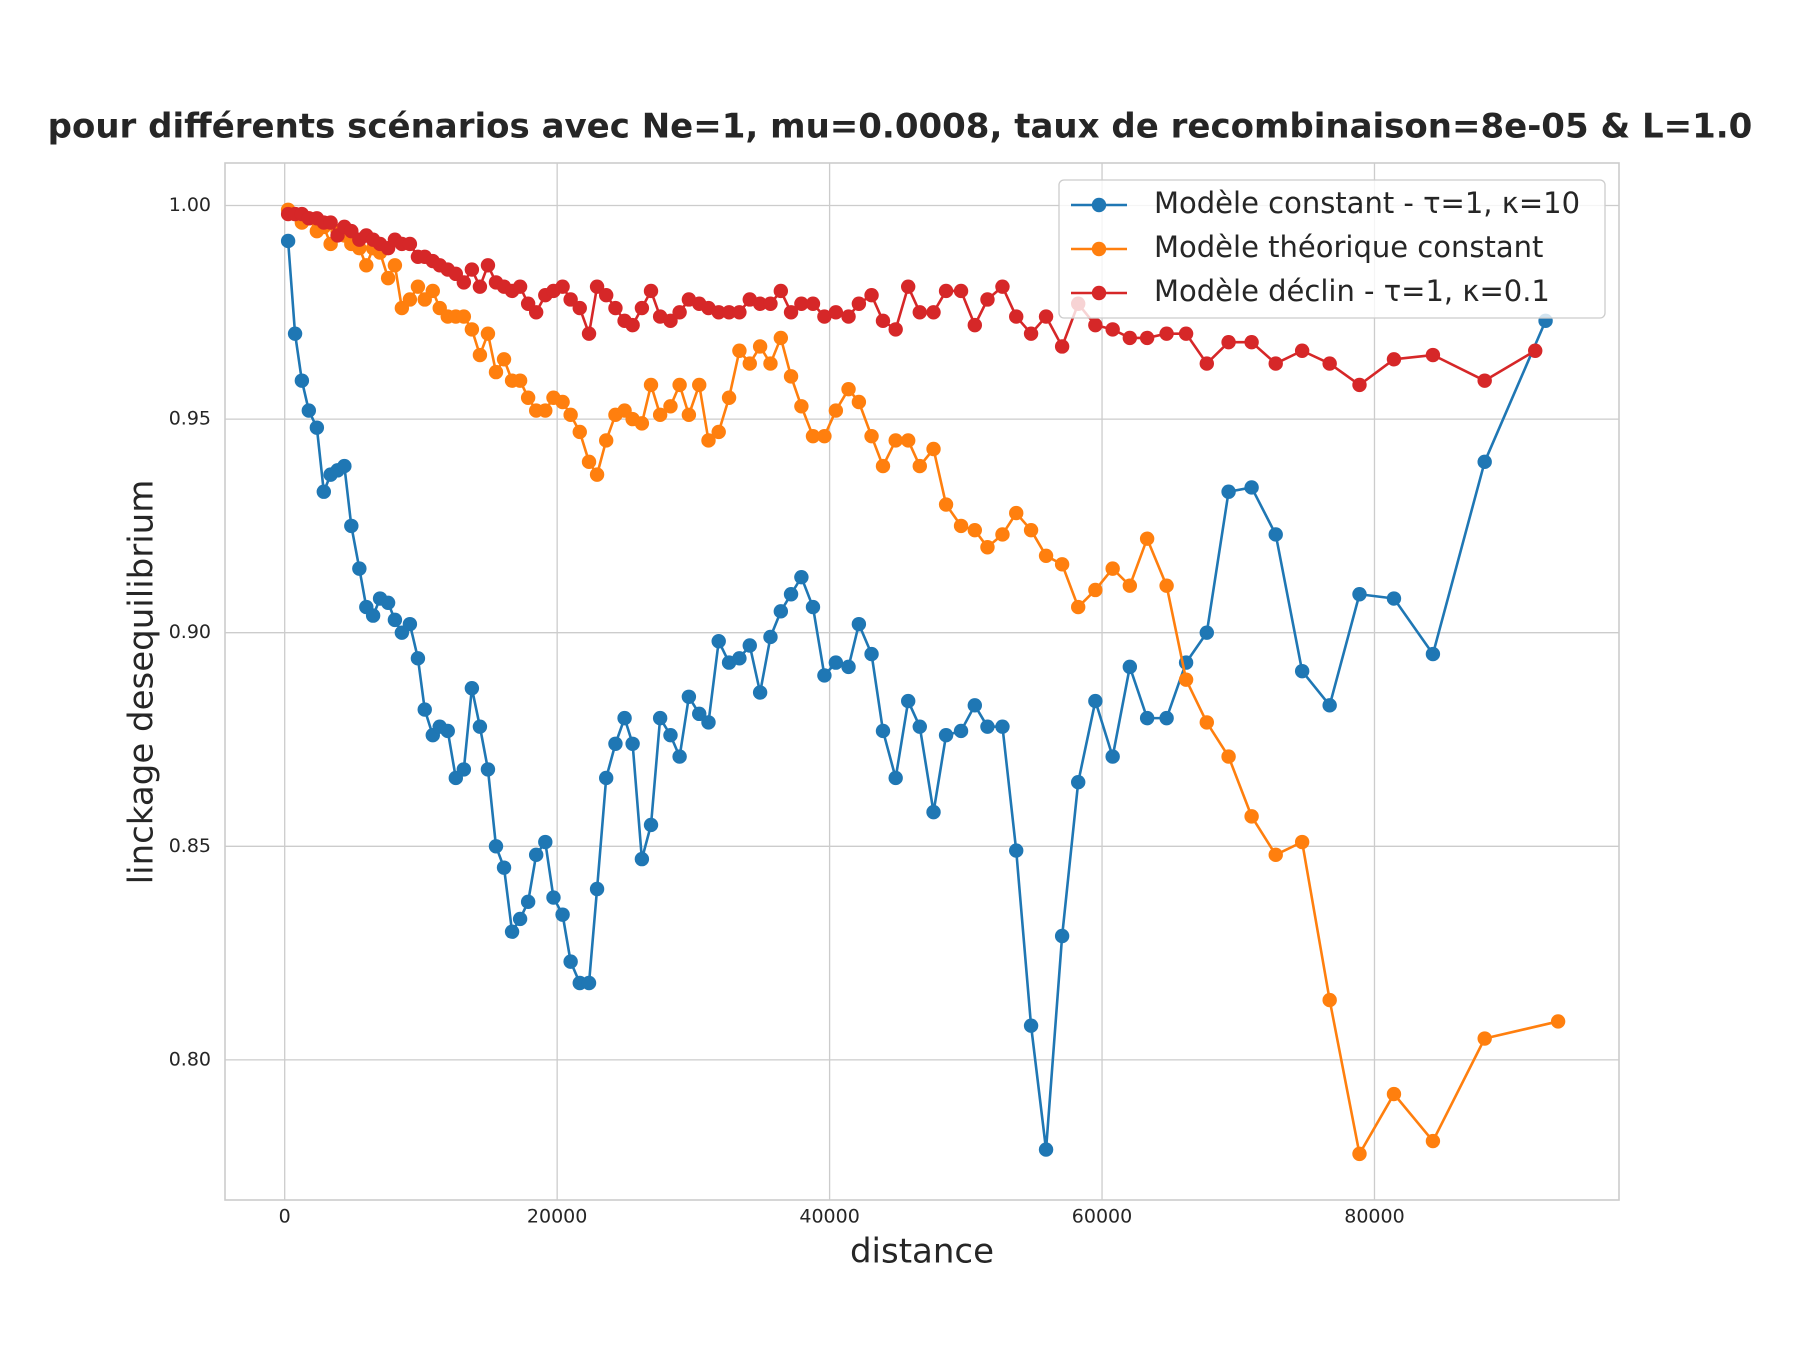  What do you see at coordinates (190, 205) in the screenshot?
I see `y-tick-label: 1.00` at bounding box center [190, 205].